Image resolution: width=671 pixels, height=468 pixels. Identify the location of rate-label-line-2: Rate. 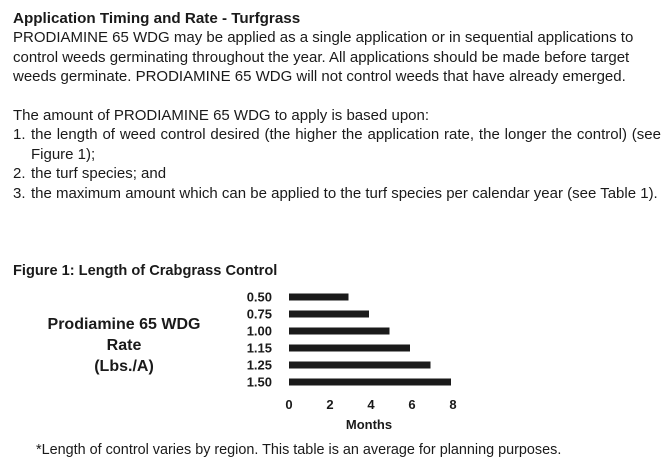
(124, 345).